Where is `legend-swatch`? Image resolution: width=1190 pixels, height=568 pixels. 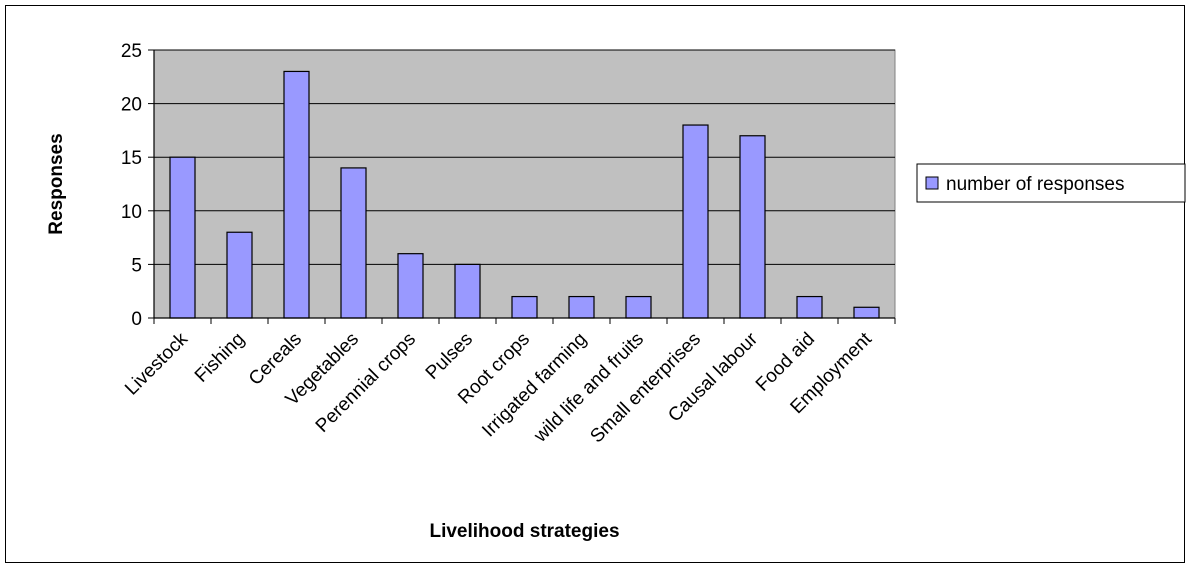
legend-swatch is located at coordinates (932, 183).